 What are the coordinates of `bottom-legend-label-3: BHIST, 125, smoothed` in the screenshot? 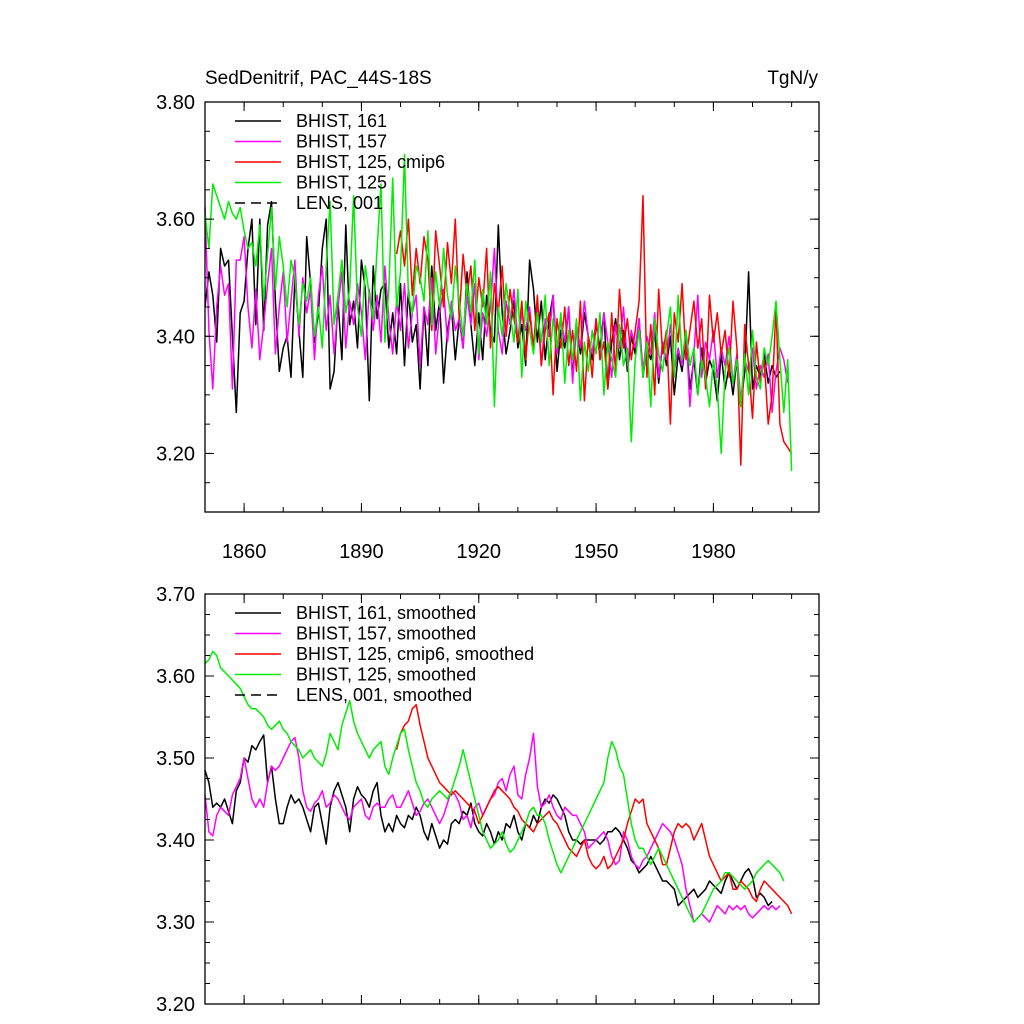 It's located at (386, 675).